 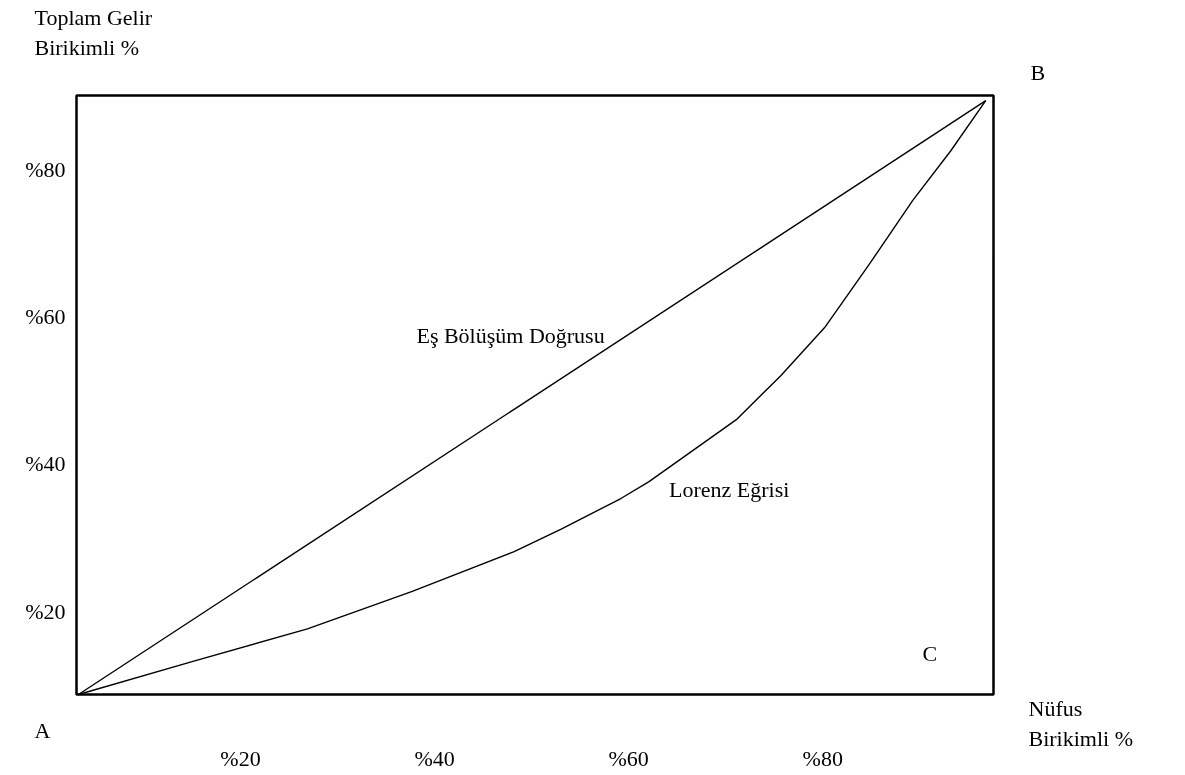 What do you see at coordinates (42, 730) in the screenshot?
I see `text: A` at bounding box center [42, 730].